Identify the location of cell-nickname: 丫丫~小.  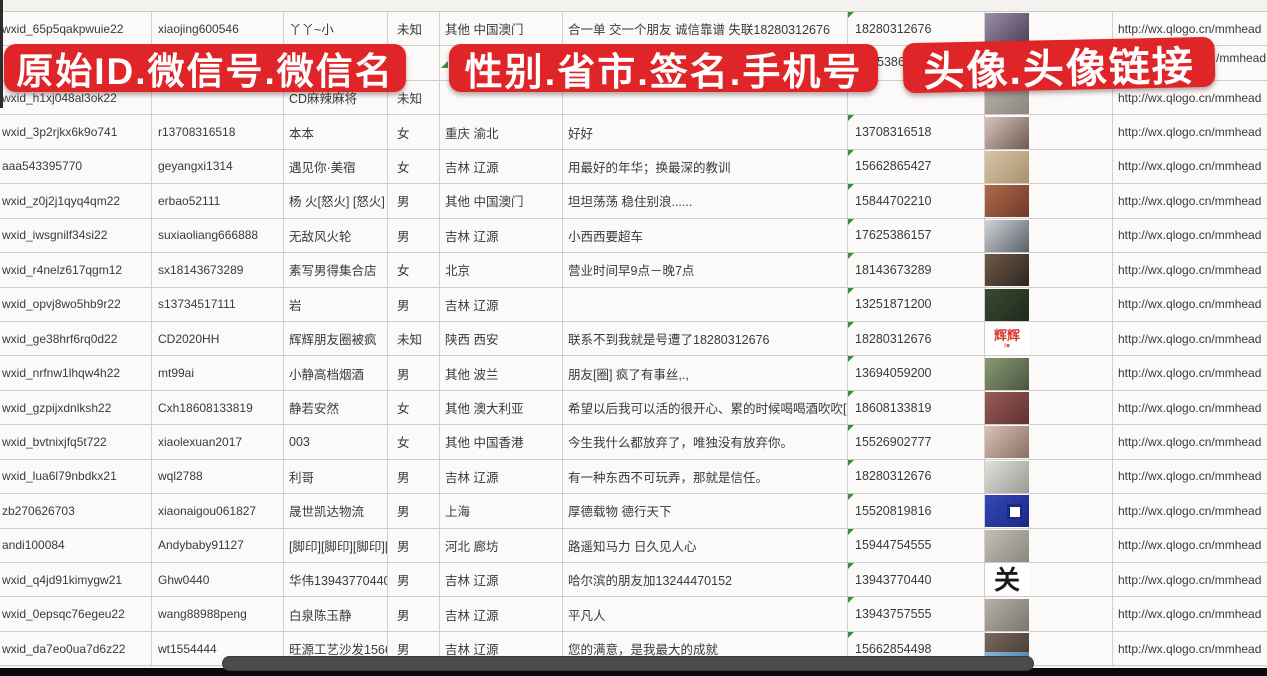
(336, 29).